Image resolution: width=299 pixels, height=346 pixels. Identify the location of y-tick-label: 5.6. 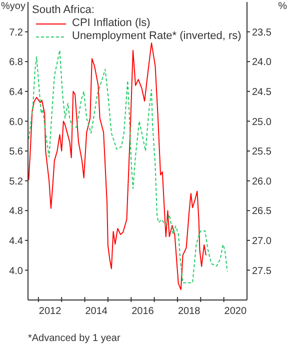
(16, 152).